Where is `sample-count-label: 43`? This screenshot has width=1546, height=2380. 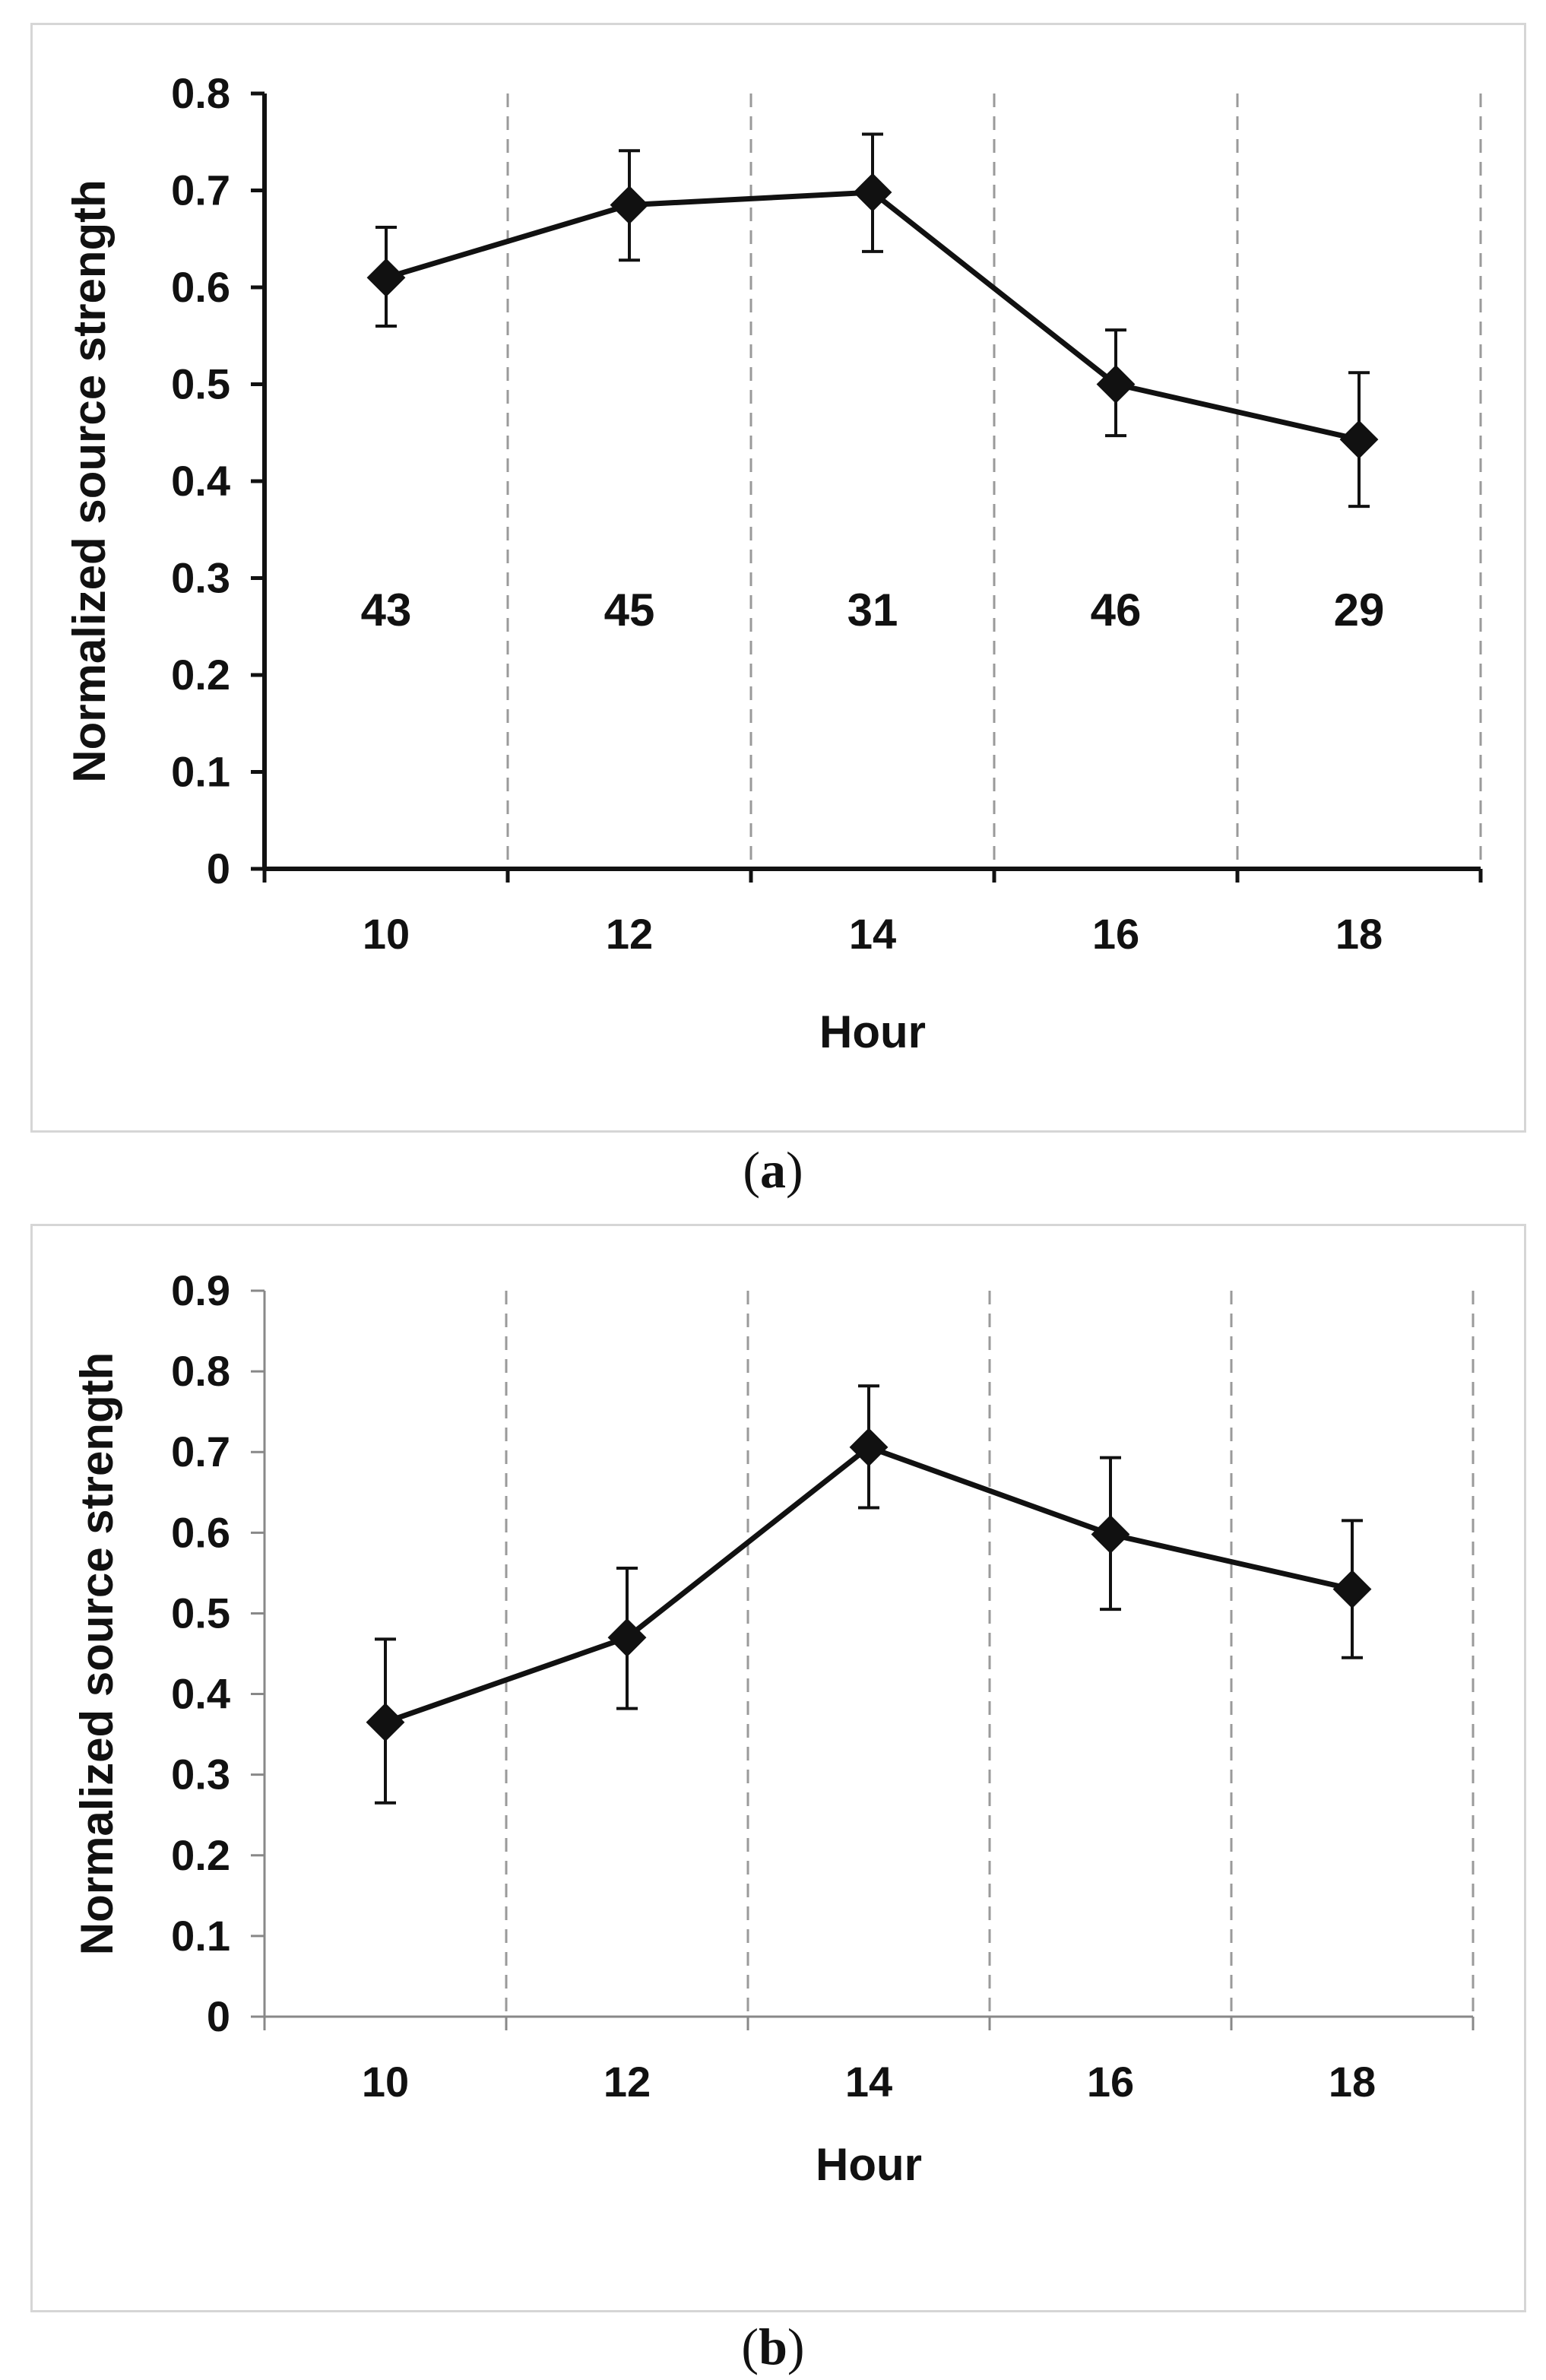 sample-count-label: 43 is located at coordinates (386, 610).